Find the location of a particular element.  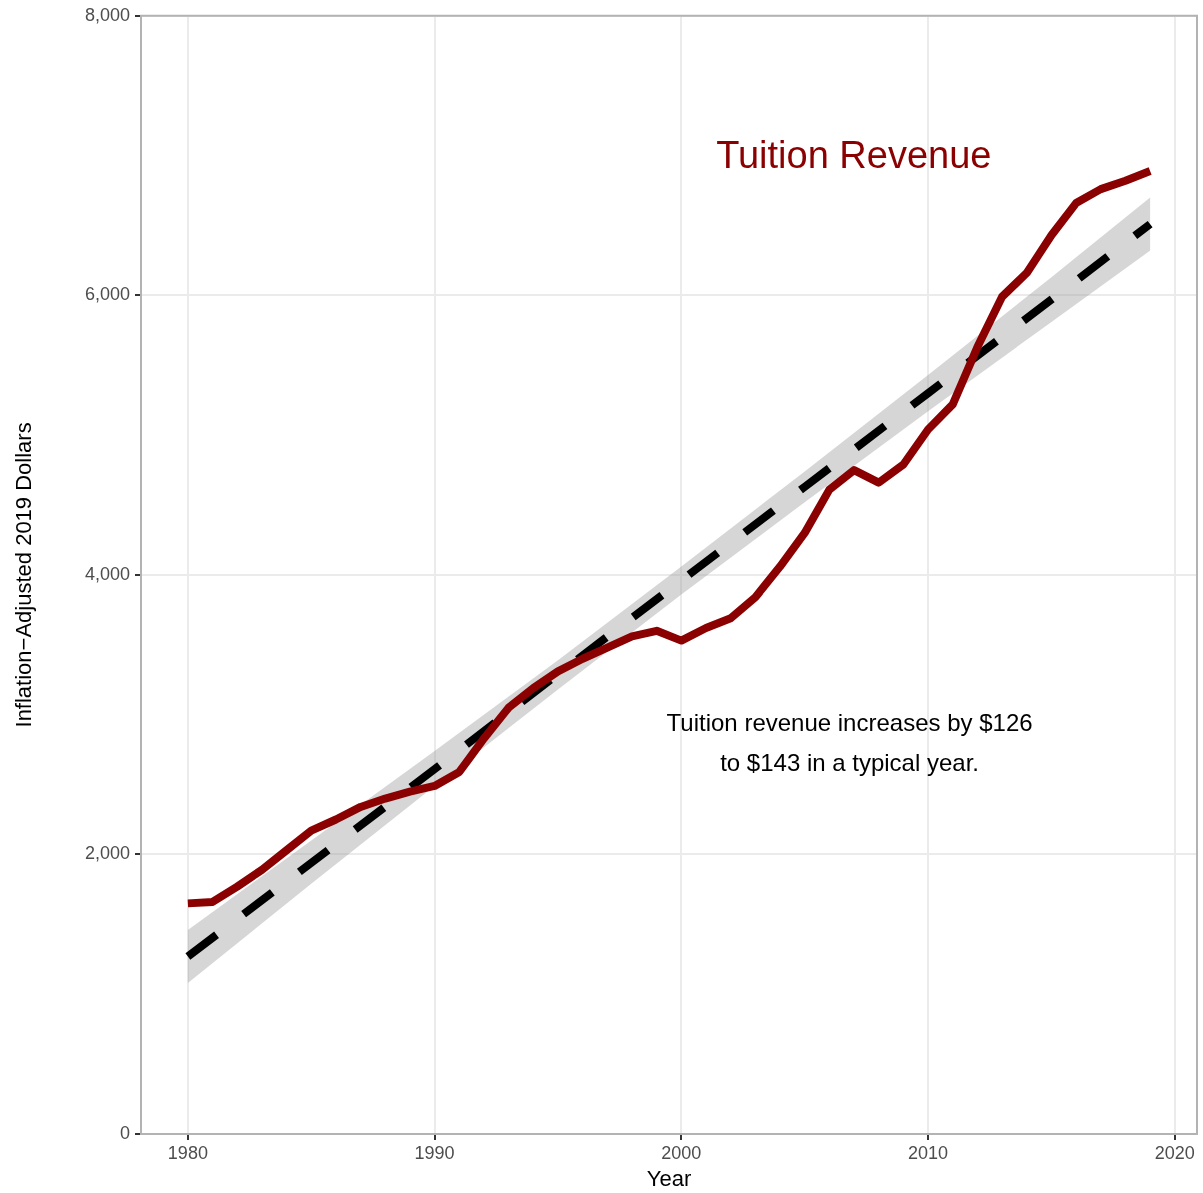

x-tick-label: 2020 is located at coordinates (1174, 1152).